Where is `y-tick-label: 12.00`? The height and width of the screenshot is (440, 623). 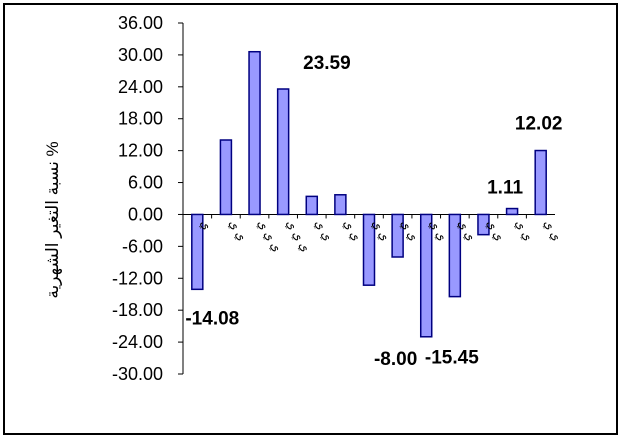
y-tick-label: 12.00 is located at coordinates (140, 151).